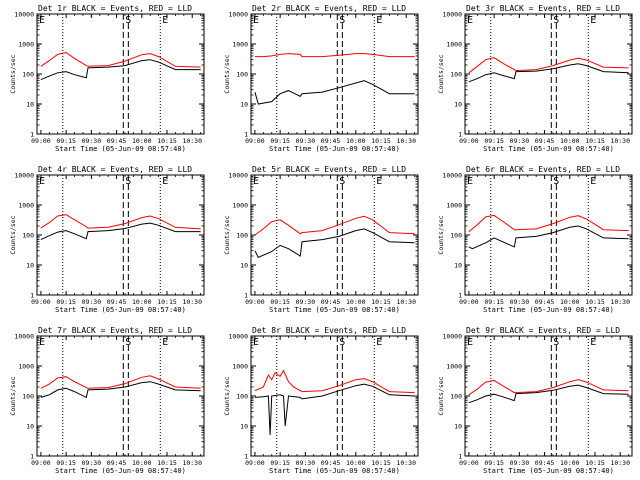  I want to click on chart-title: Det 3r BLACK = Events, RED = LLD, so click(543, 8).